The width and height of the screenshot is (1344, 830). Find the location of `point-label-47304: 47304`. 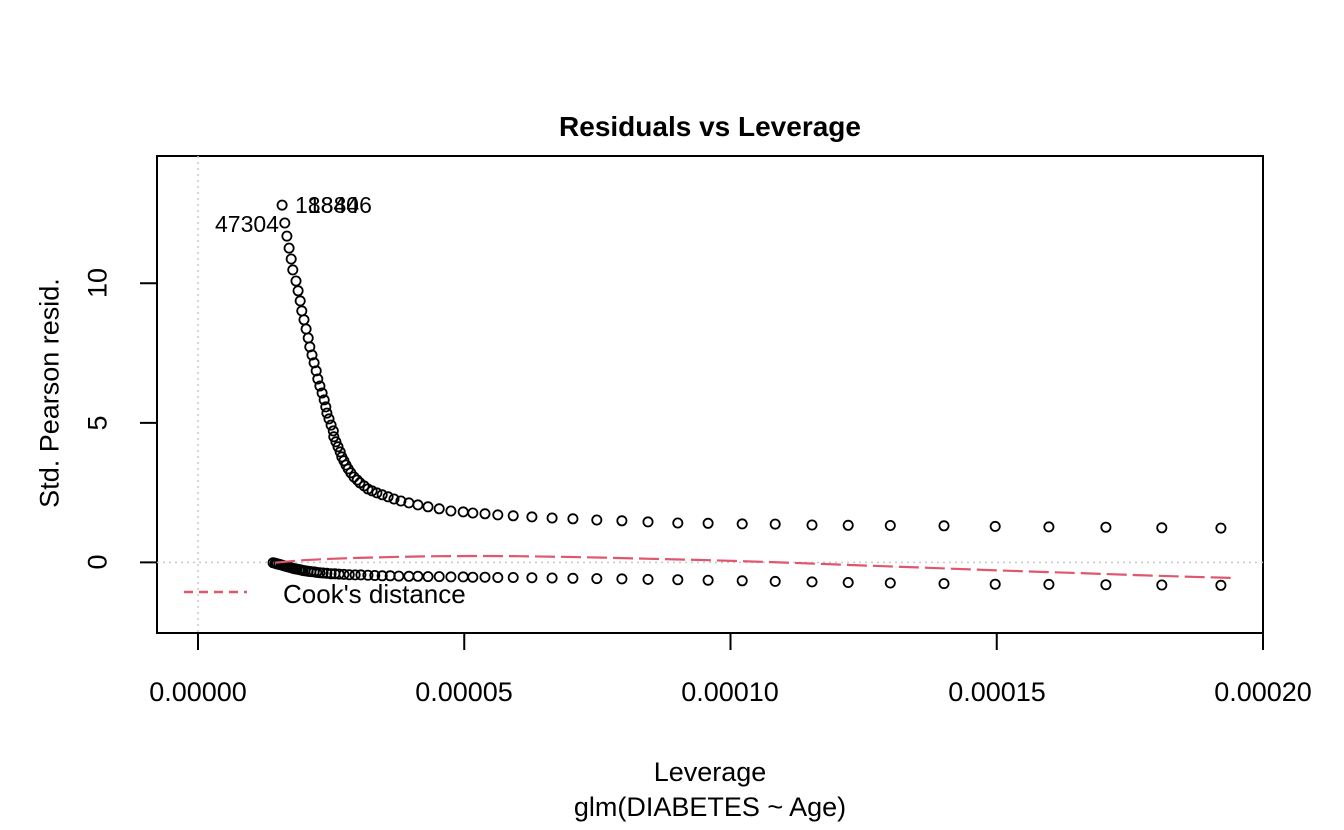

point-label-47304: 47304 is located at coordinates (247, 224).